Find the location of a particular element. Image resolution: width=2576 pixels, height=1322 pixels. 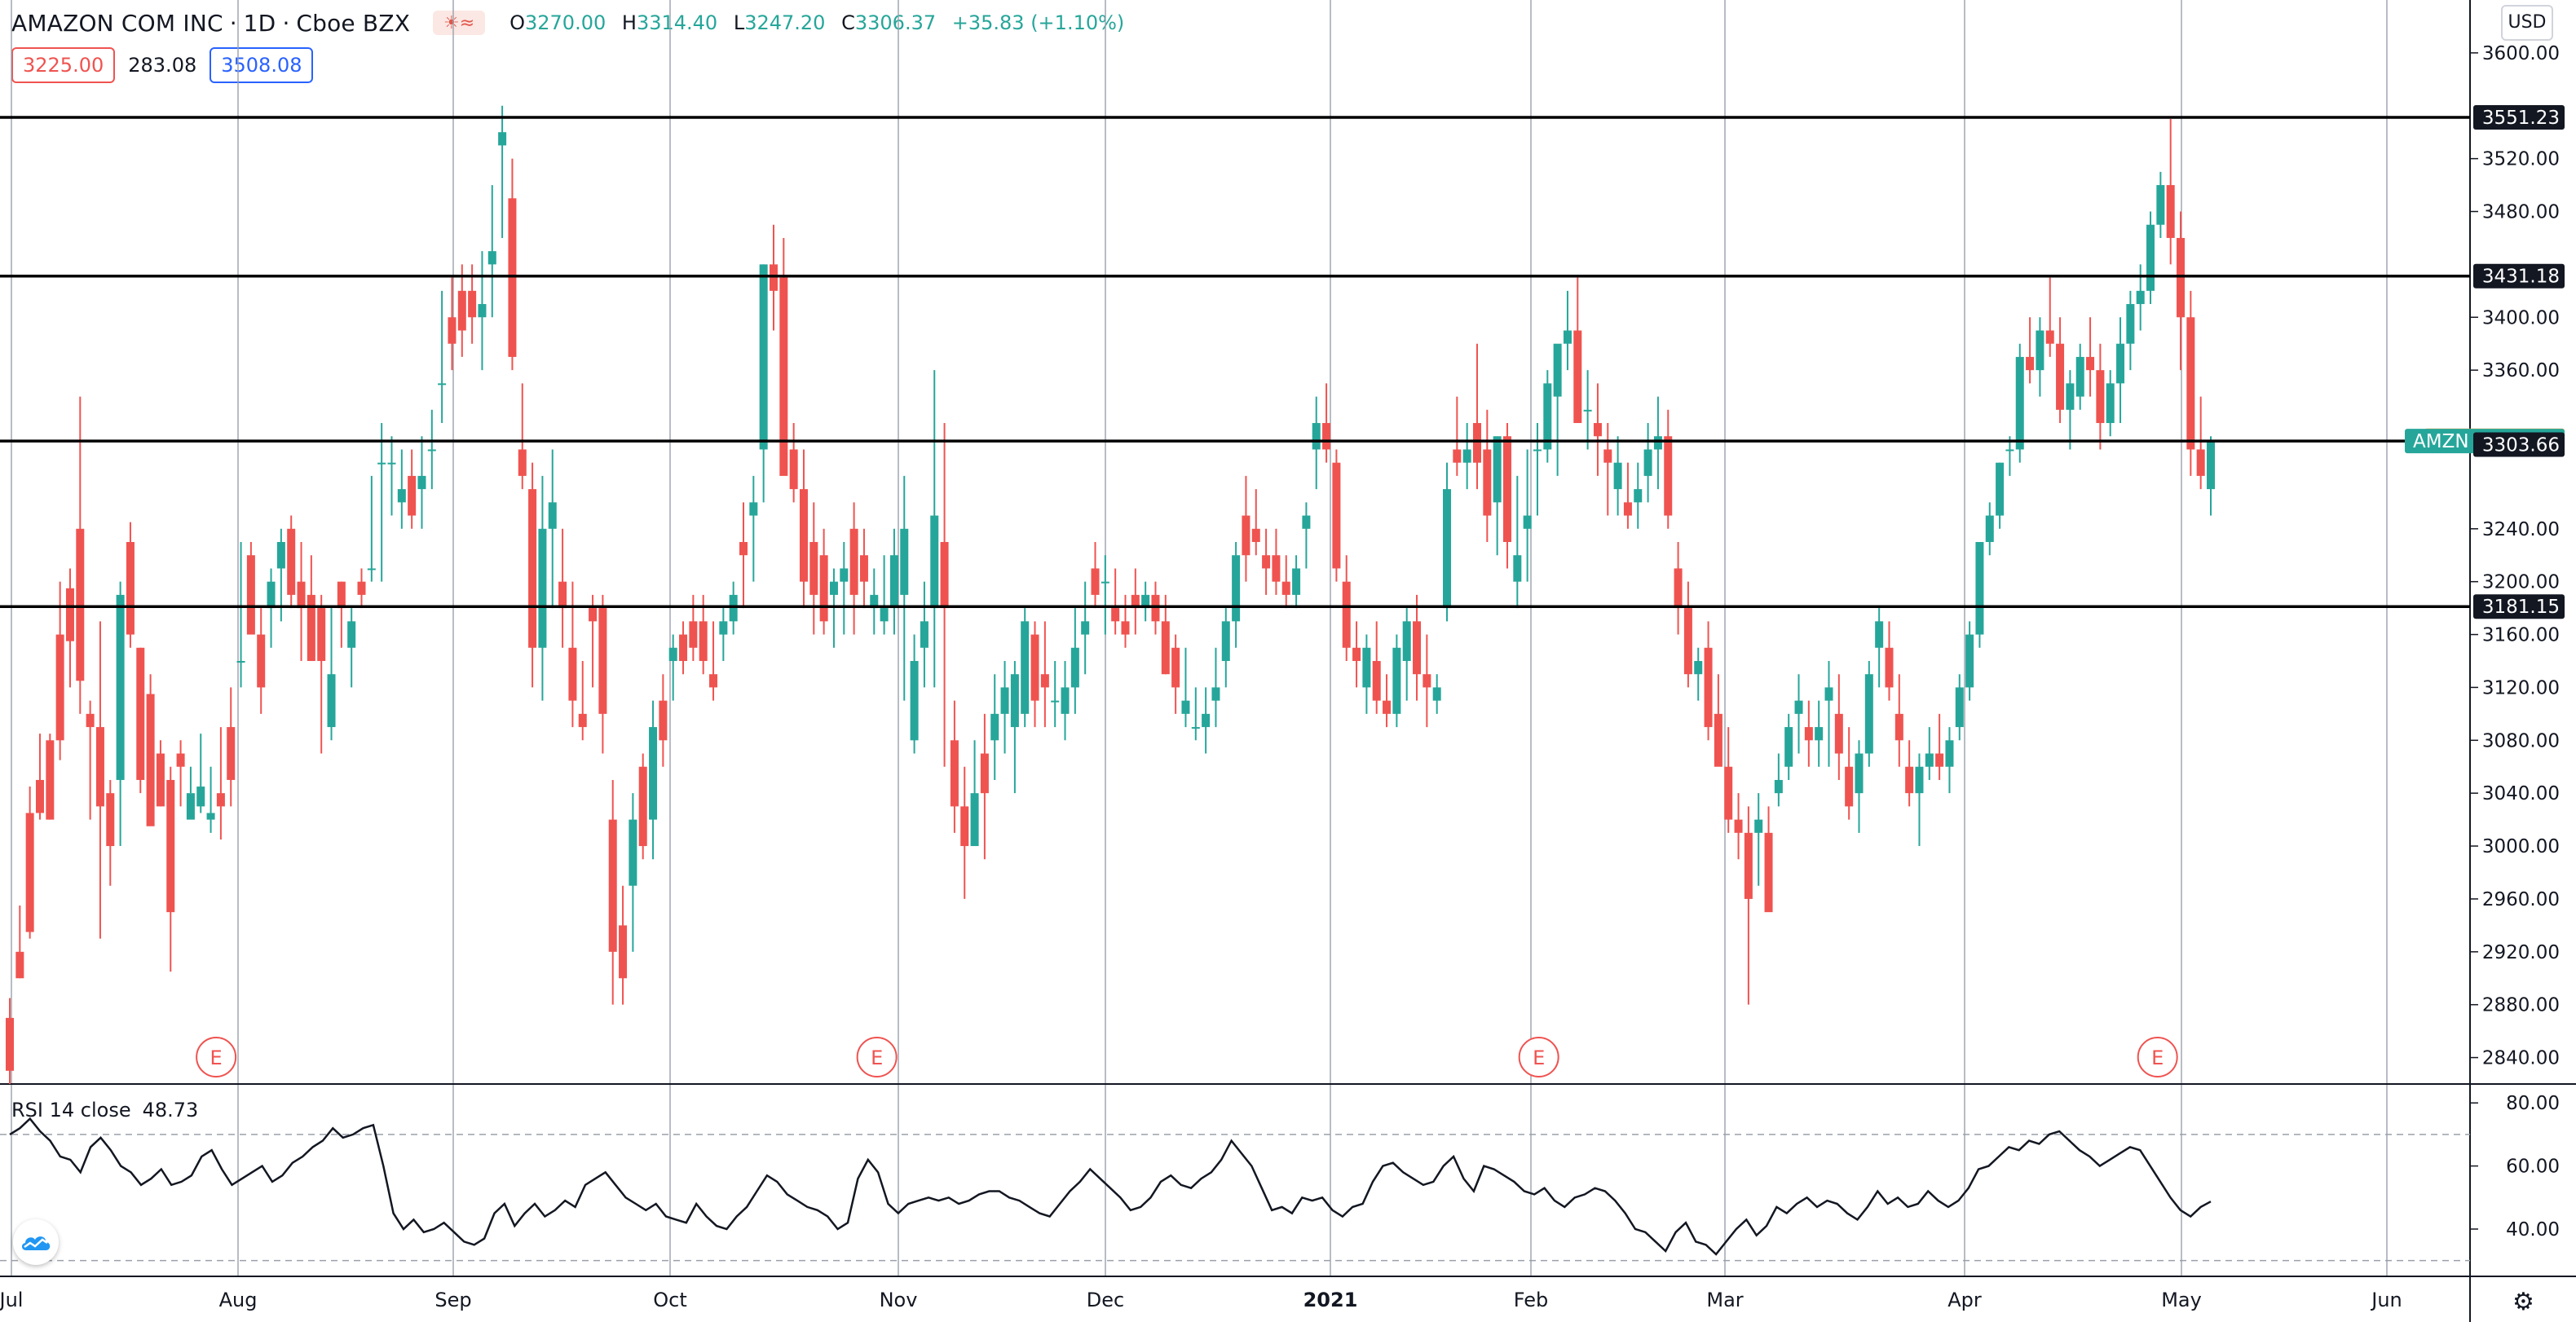

settings-gear-icon: ⚙ is located at coordinates (2523, 1302).